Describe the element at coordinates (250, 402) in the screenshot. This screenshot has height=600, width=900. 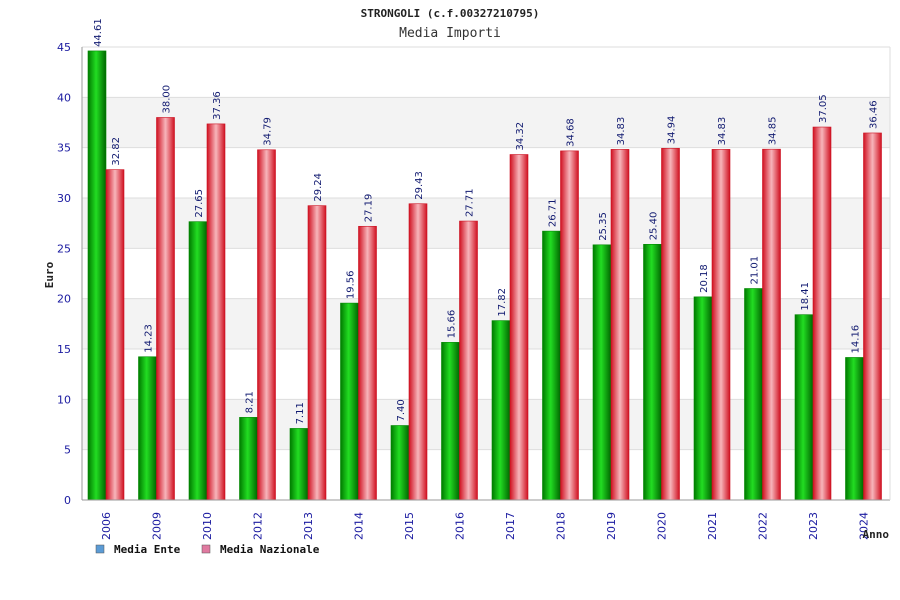
I see `data-label: 8.21` at that location.